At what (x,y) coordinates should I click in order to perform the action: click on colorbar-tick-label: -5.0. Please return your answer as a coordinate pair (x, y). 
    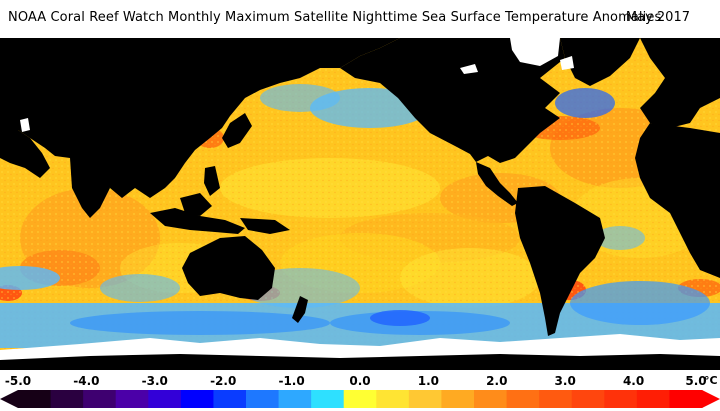
    Looking at the image, I should click on (18, 381).